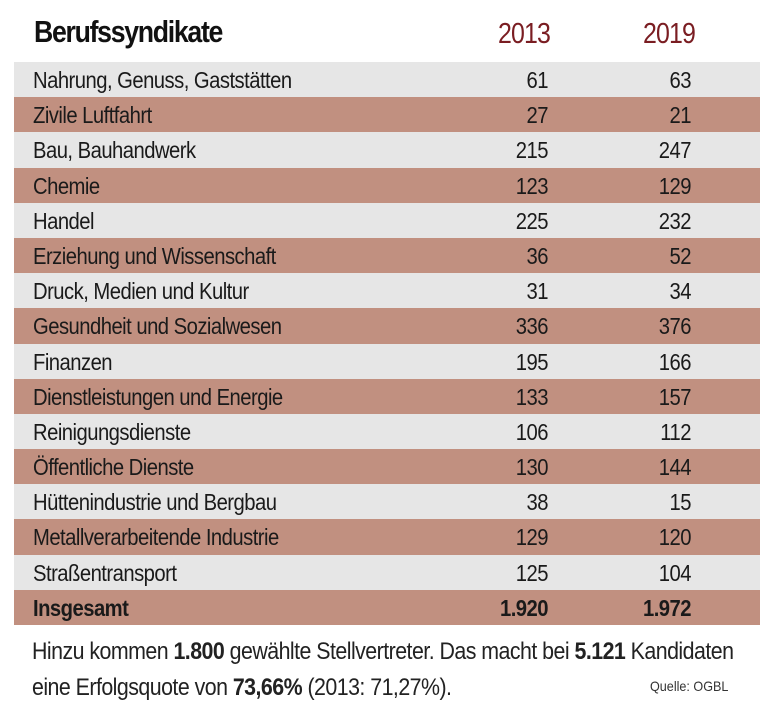 The width and height of the screenshot is (779, 721). Describe the element at coordinates (532, 185) in the screenshot. I see `value-2013: 123` at that location.